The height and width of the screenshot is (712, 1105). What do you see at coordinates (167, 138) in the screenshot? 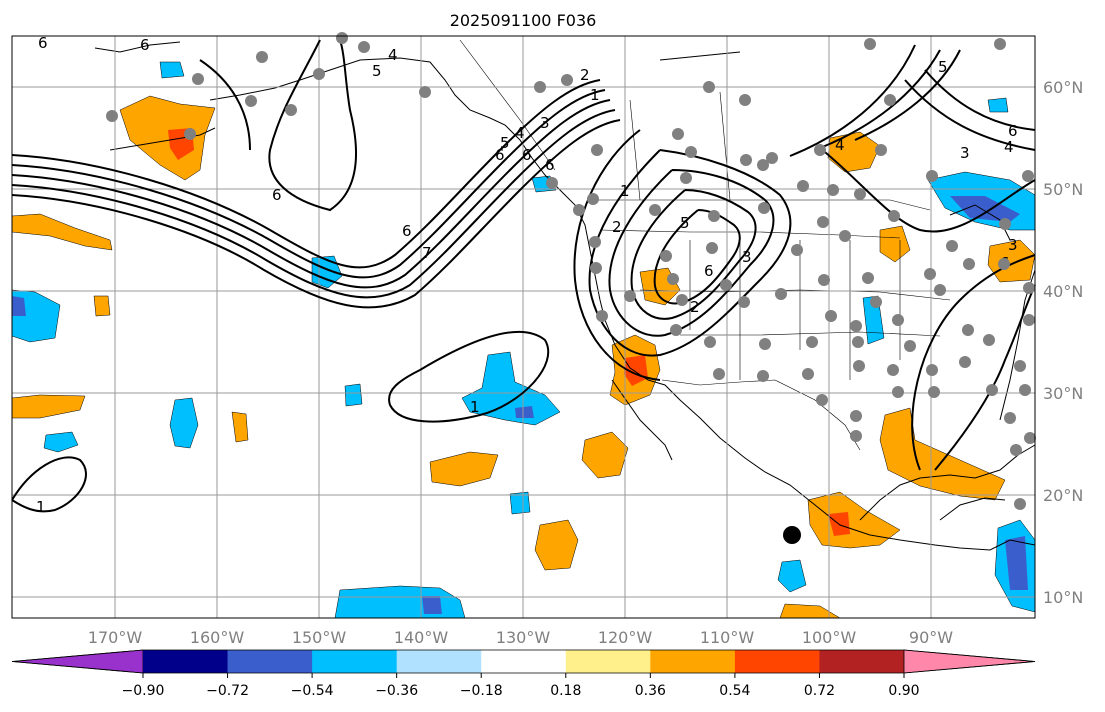
I see `shade-orange-alaska` at bounding box center [167, 138].